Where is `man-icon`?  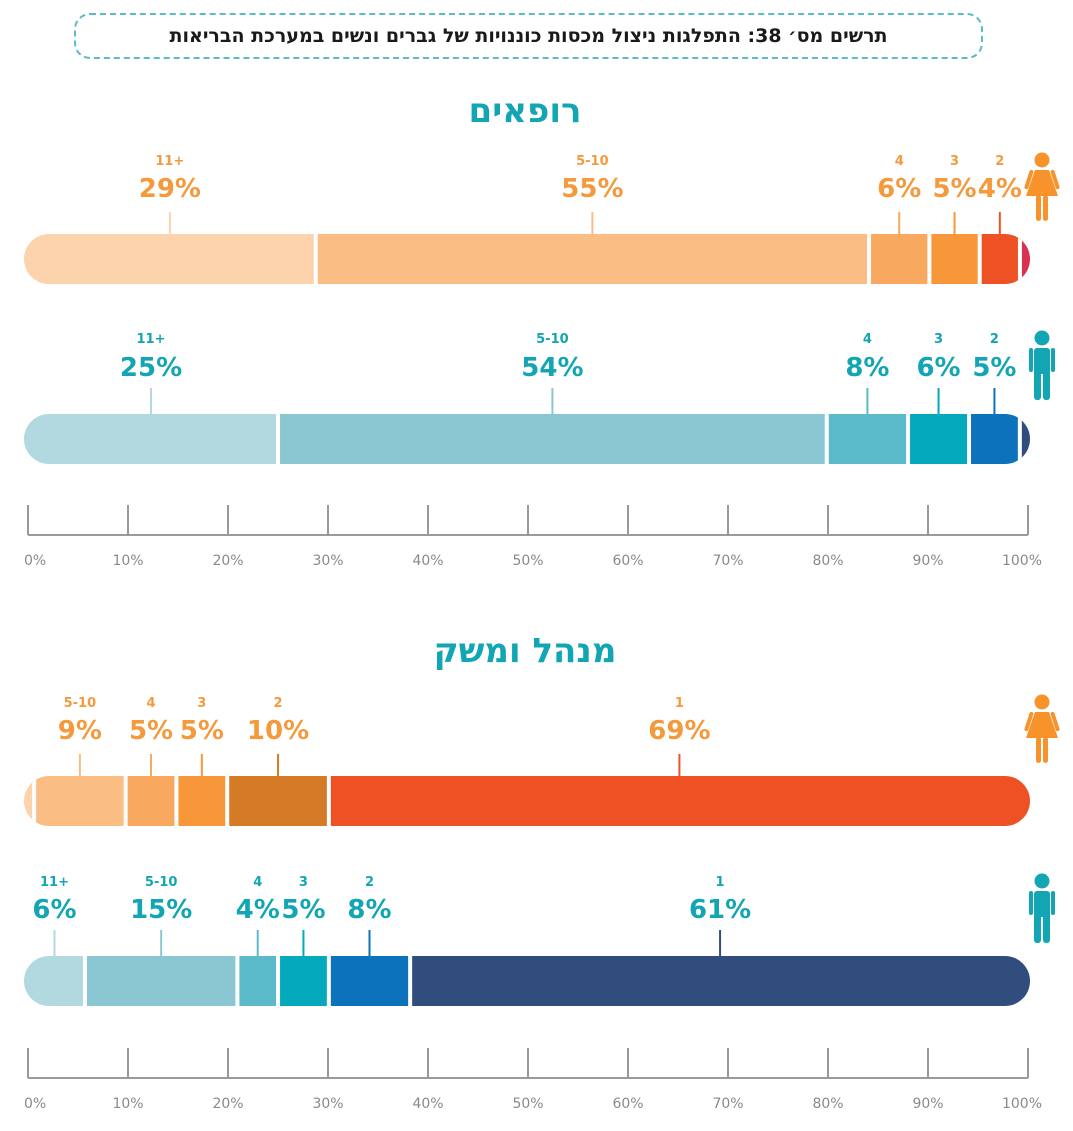
man-icon is located at coordinates (1042, 365).